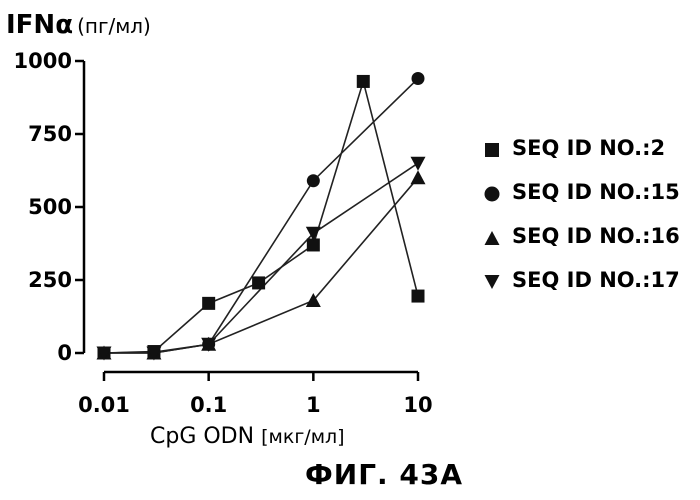 This screenshot has height=500, width=700. I want to click on legend-label: SEQ ID NO.:16, so click(596, 236).